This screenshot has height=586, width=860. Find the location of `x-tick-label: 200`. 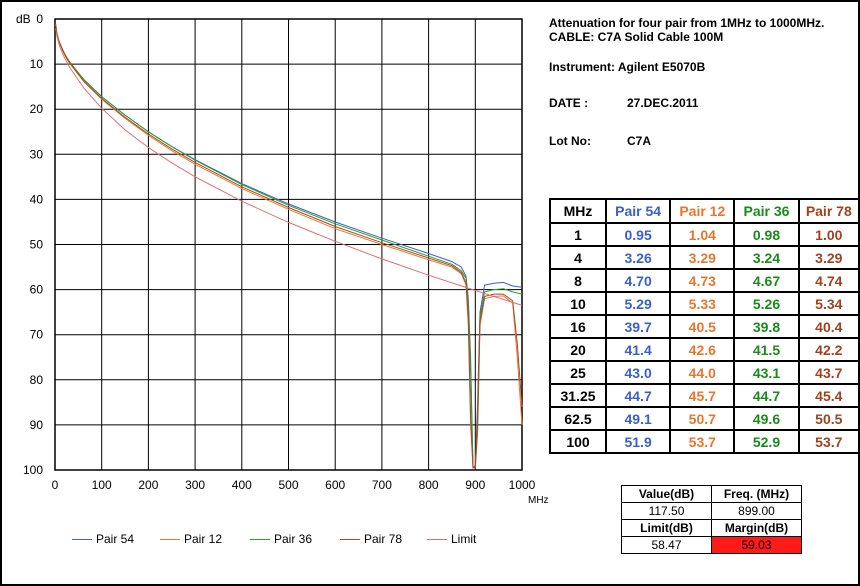

x-tick-label: 200 is located at coordinates (148, 485).